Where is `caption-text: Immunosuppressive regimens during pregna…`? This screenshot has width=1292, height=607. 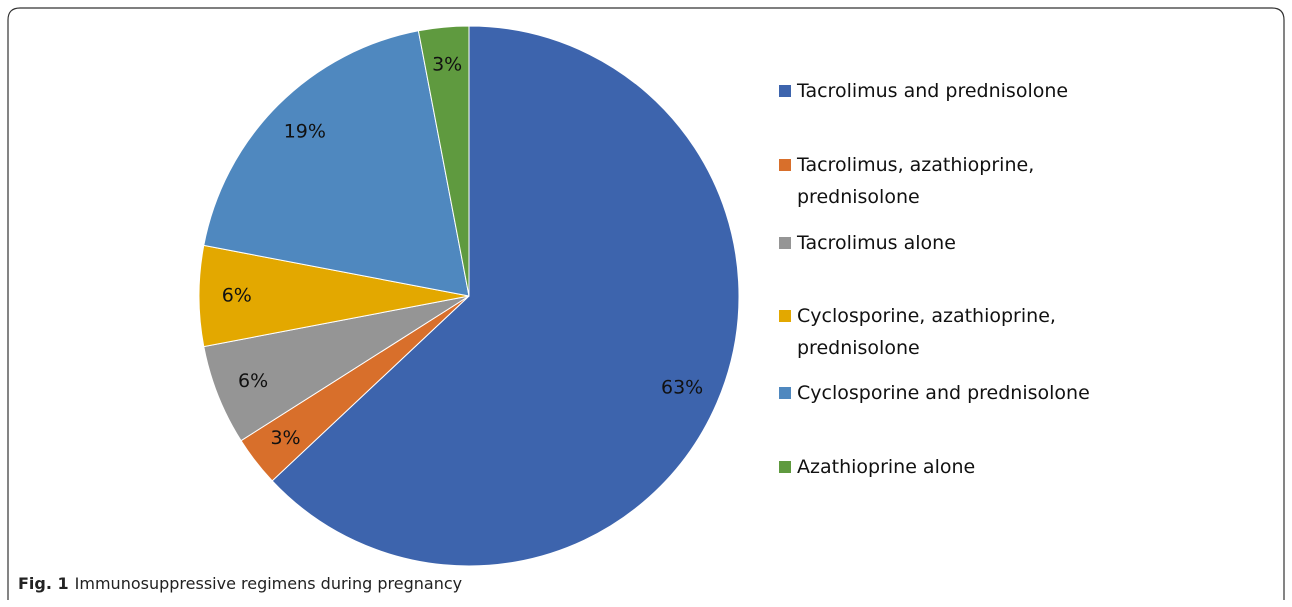 caption-text: Immunosuppressive regimens during pregna… is located at coordinates (268, 583).